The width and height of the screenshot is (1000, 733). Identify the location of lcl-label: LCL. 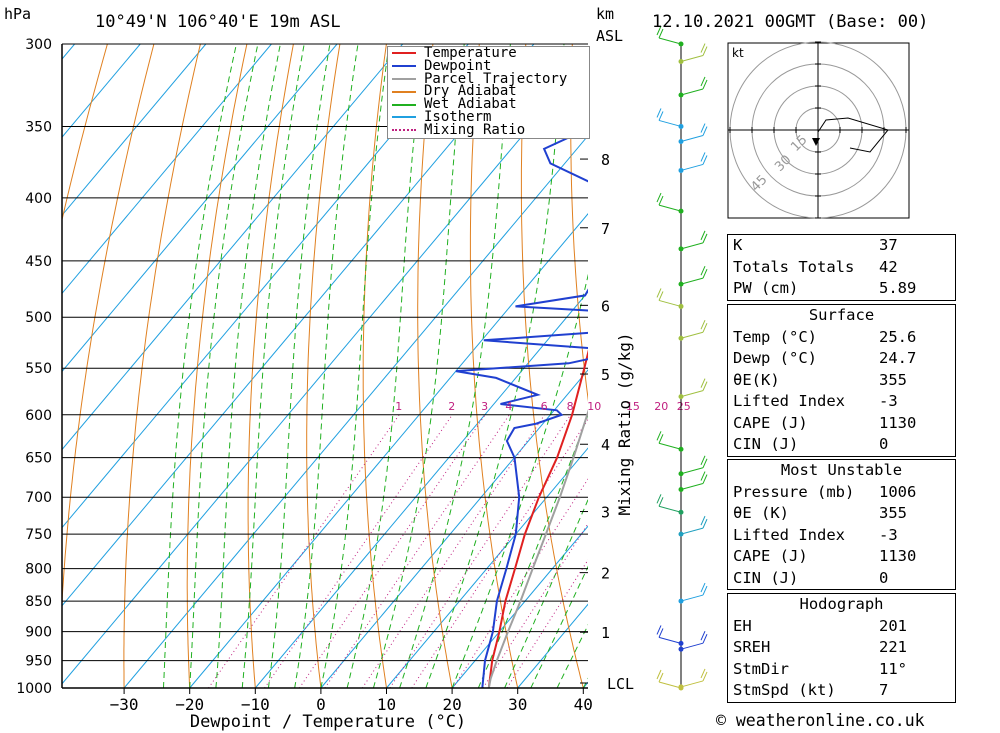
(620, 684).